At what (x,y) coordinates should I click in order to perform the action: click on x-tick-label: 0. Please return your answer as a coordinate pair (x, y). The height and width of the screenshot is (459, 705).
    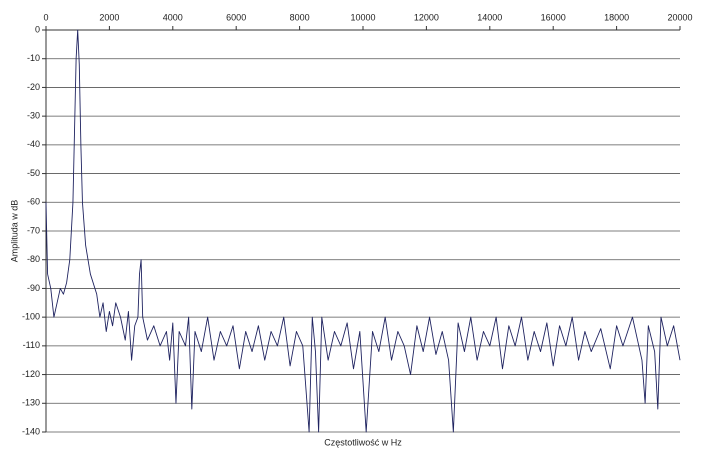
    Looking at the image, I should click on (45, 17).